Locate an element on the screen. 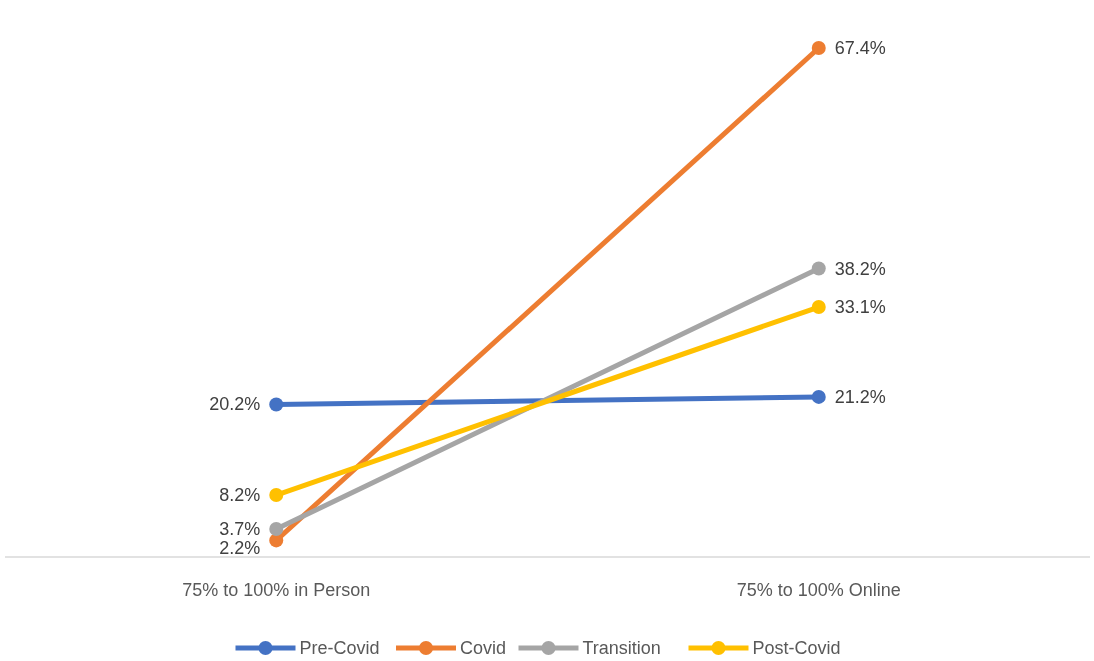 The width and height of the screenshot is (1094, 661). data-label: 38.2% is located at coordinates (860, 268).